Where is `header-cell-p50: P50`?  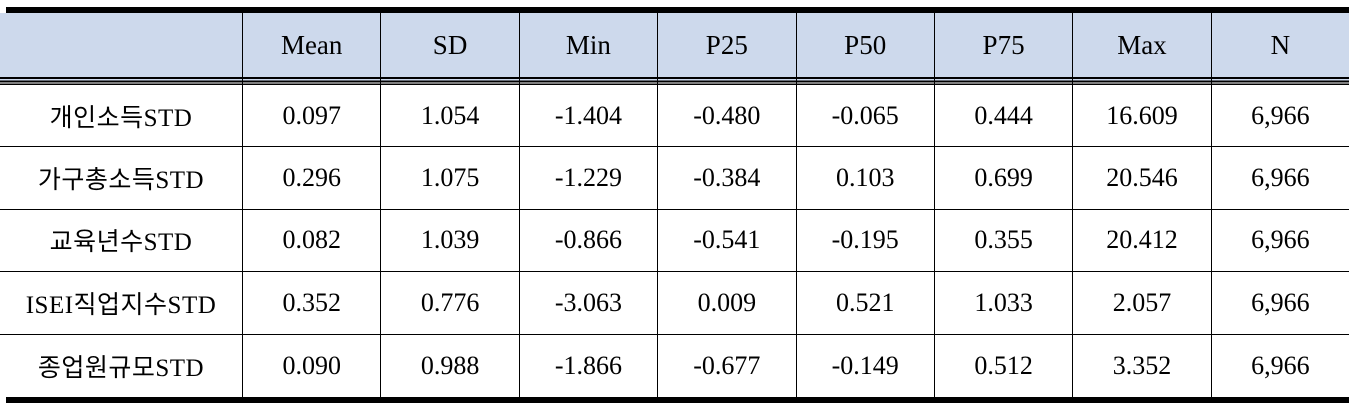
header-cell-p50: P50 is located at coordinates (864, 45).